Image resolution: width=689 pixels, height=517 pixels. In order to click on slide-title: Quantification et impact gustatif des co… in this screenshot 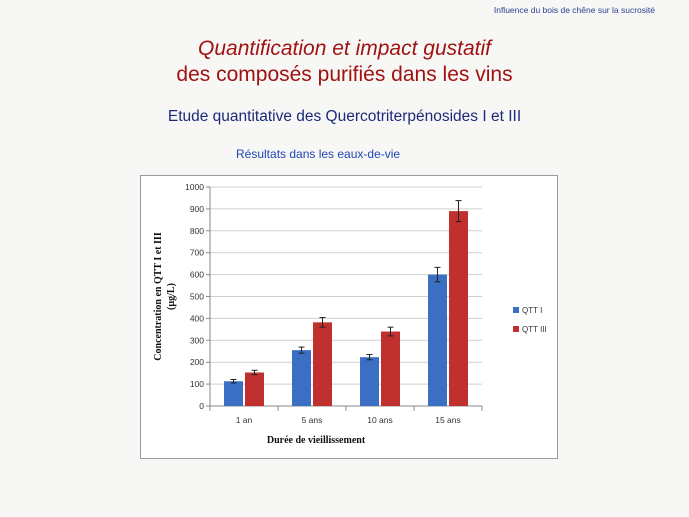, I will do `click(344, 62)`.